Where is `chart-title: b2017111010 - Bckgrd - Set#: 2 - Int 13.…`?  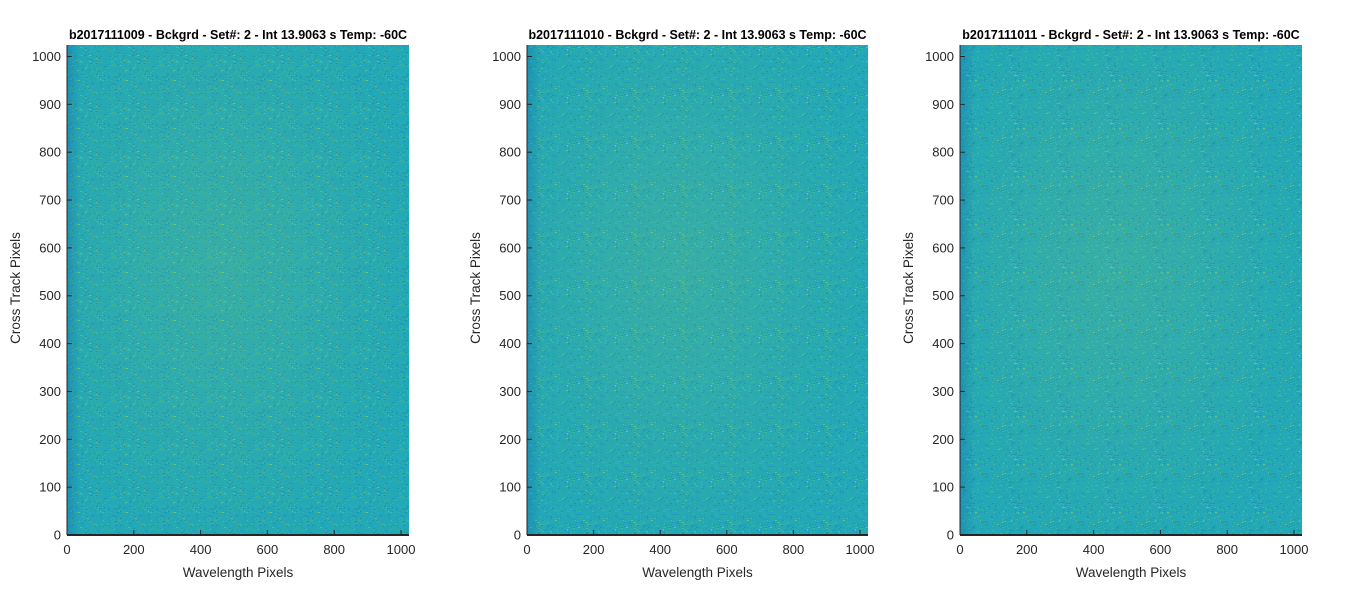
chart-title: b2017111010 - Bckgrd - Set#: 2 - Int 13.… is located at coordinates (697, 35).